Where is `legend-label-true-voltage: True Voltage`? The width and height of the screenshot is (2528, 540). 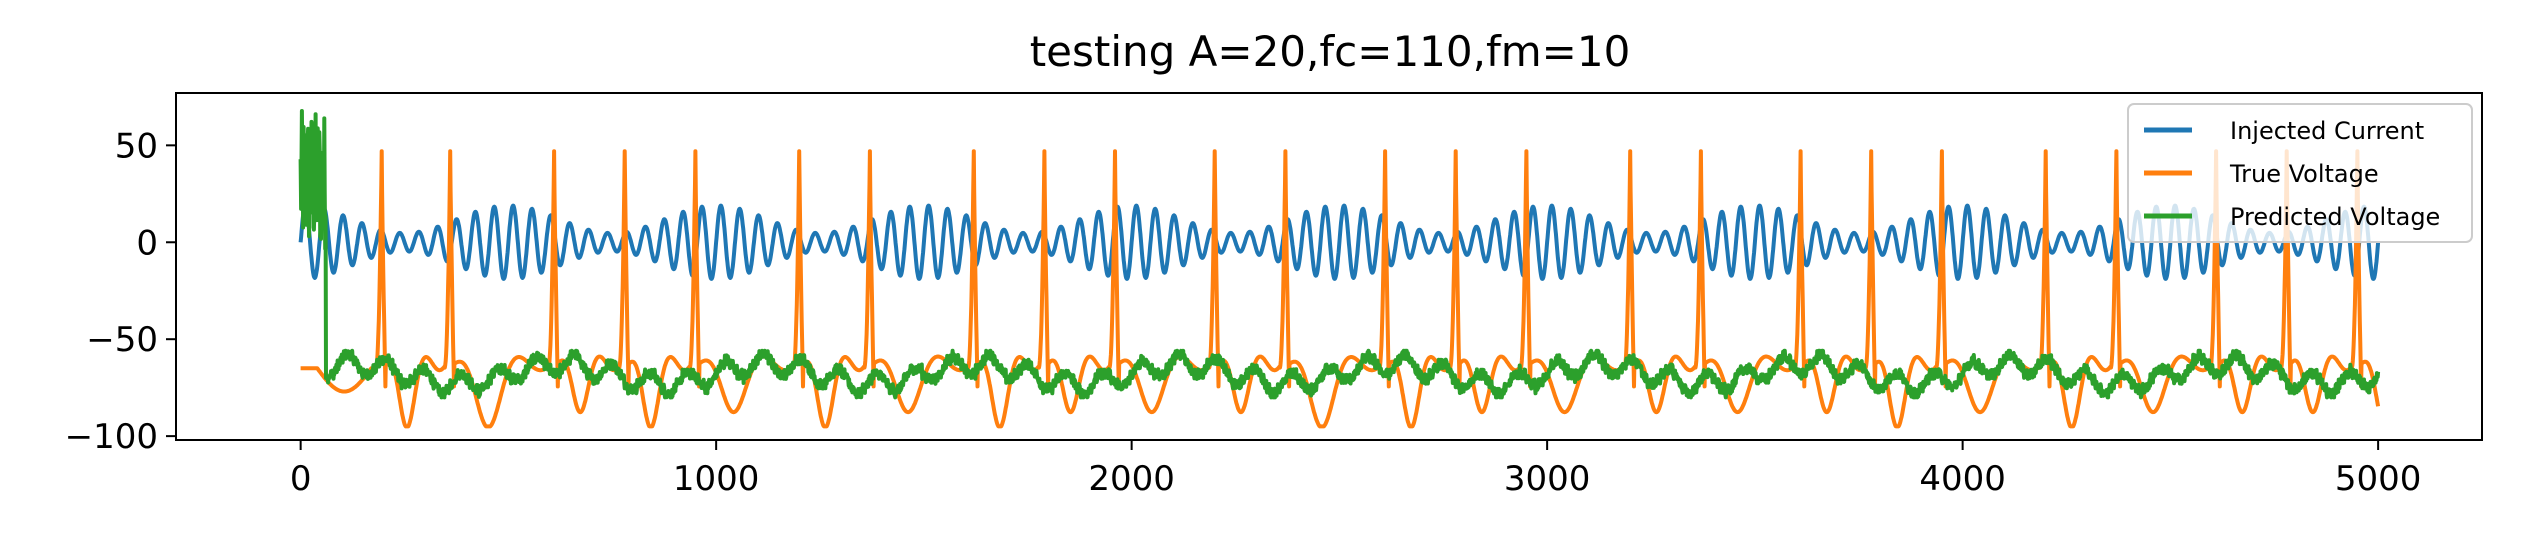
legend-label-true-voltage: True Voltage is located at coordinates (2304, 174).